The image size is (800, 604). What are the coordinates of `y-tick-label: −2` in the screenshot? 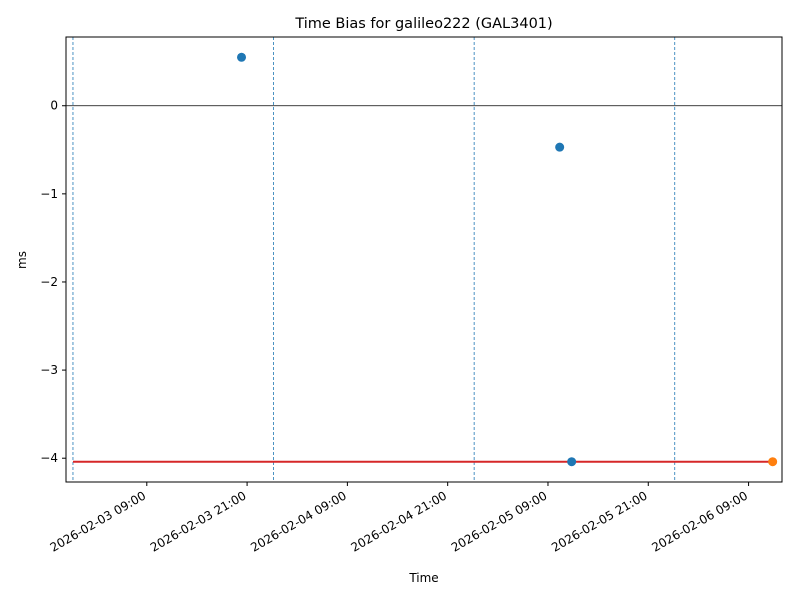 It's located at (49, 282).